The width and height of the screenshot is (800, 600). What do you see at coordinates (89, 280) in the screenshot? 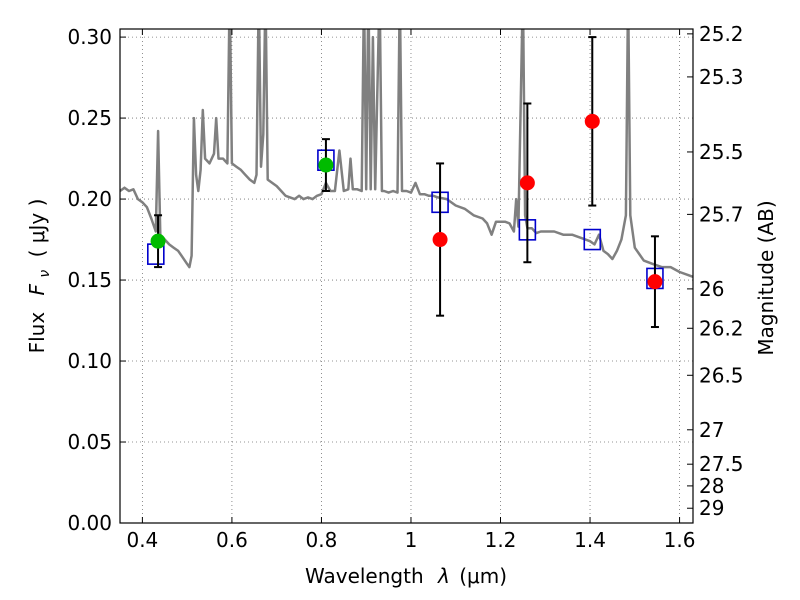
I see `y-tick-label: 0.15` at bounding box center [89, 280].